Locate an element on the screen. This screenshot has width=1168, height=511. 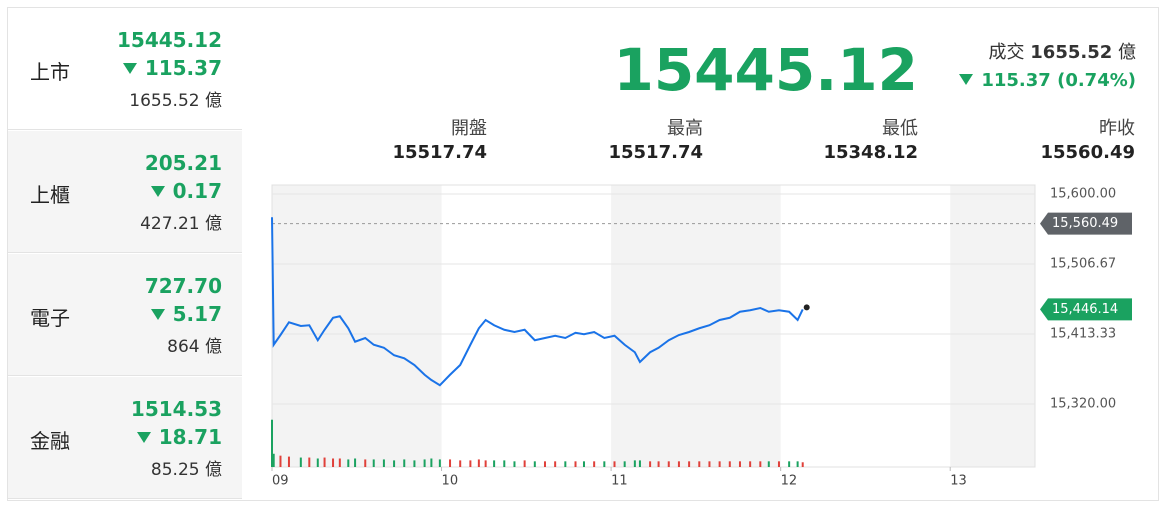
last-label: 15,446.14 is located at coordinates (1085, 309).